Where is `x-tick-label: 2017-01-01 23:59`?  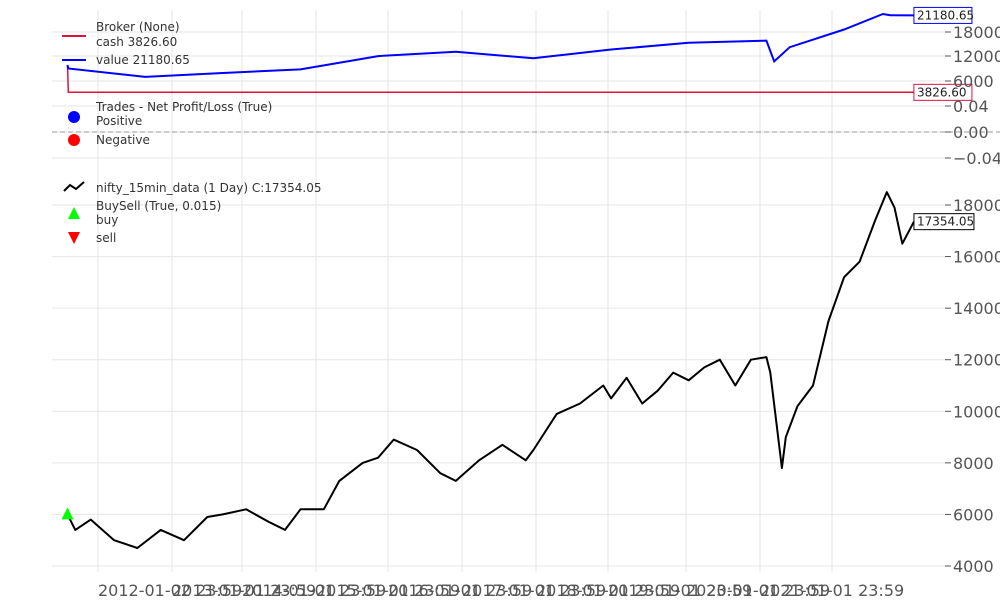
x-tick-label: 2017-01-01 23:59 is located at coordinates (534, 590).